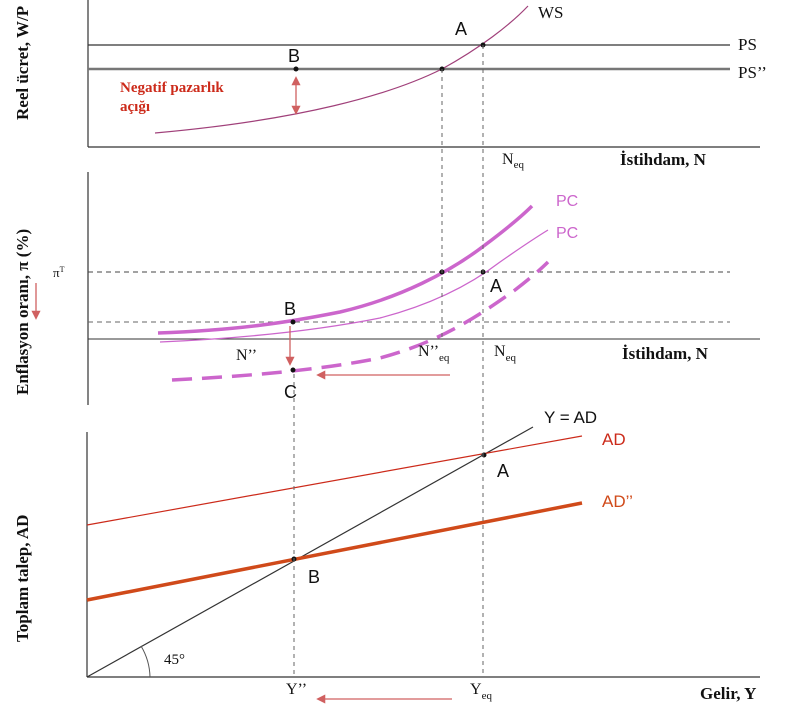  What do you see at coordinates (747, 44) in the screenshot?
I see `ps-label: PS` at bounding box center [747, 44].